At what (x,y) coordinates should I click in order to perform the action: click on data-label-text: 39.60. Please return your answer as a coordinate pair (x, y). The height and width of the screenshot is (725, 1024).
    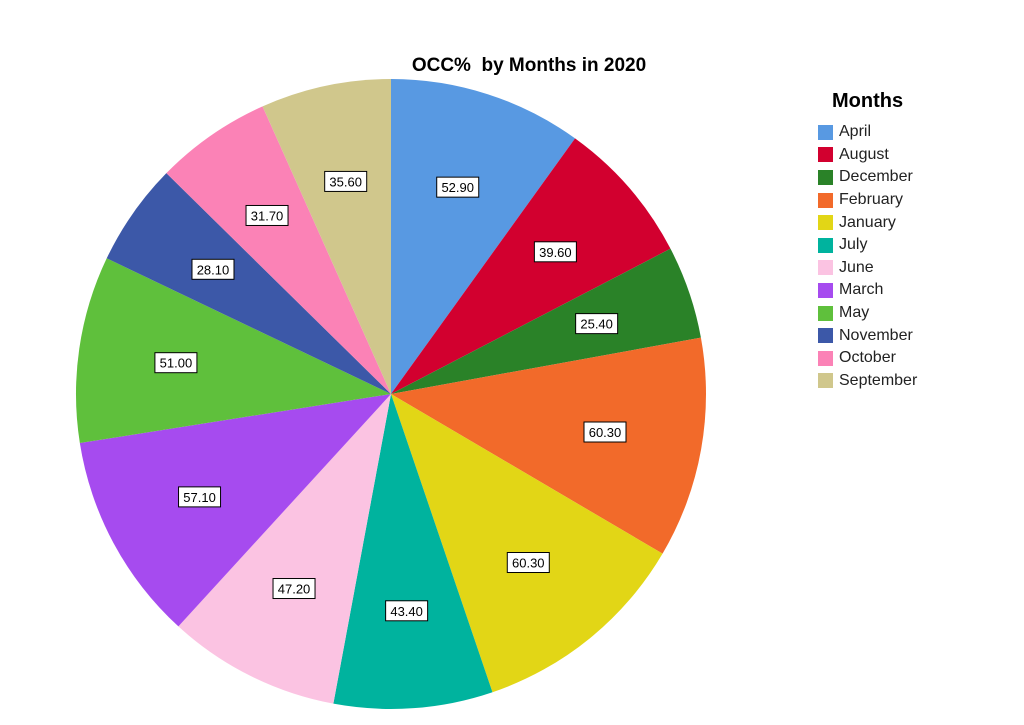
    Looking at the image, I should click on (555, 252).